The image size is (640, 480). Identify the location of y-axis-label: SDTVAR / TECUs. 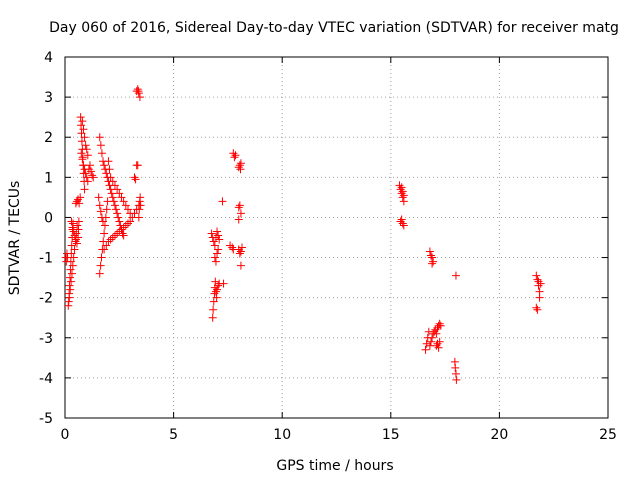
(15, 238).